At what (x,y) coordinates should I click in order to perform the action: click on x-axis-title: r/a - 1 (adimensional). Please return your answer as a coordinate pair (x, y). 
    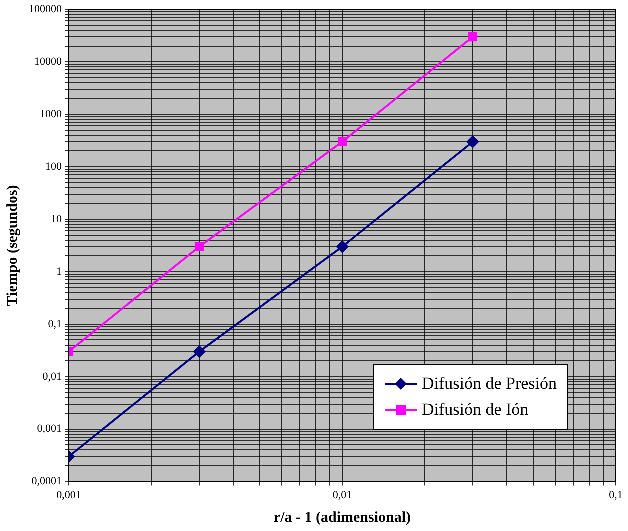
    Looking at the image, I should click on (343, 518).